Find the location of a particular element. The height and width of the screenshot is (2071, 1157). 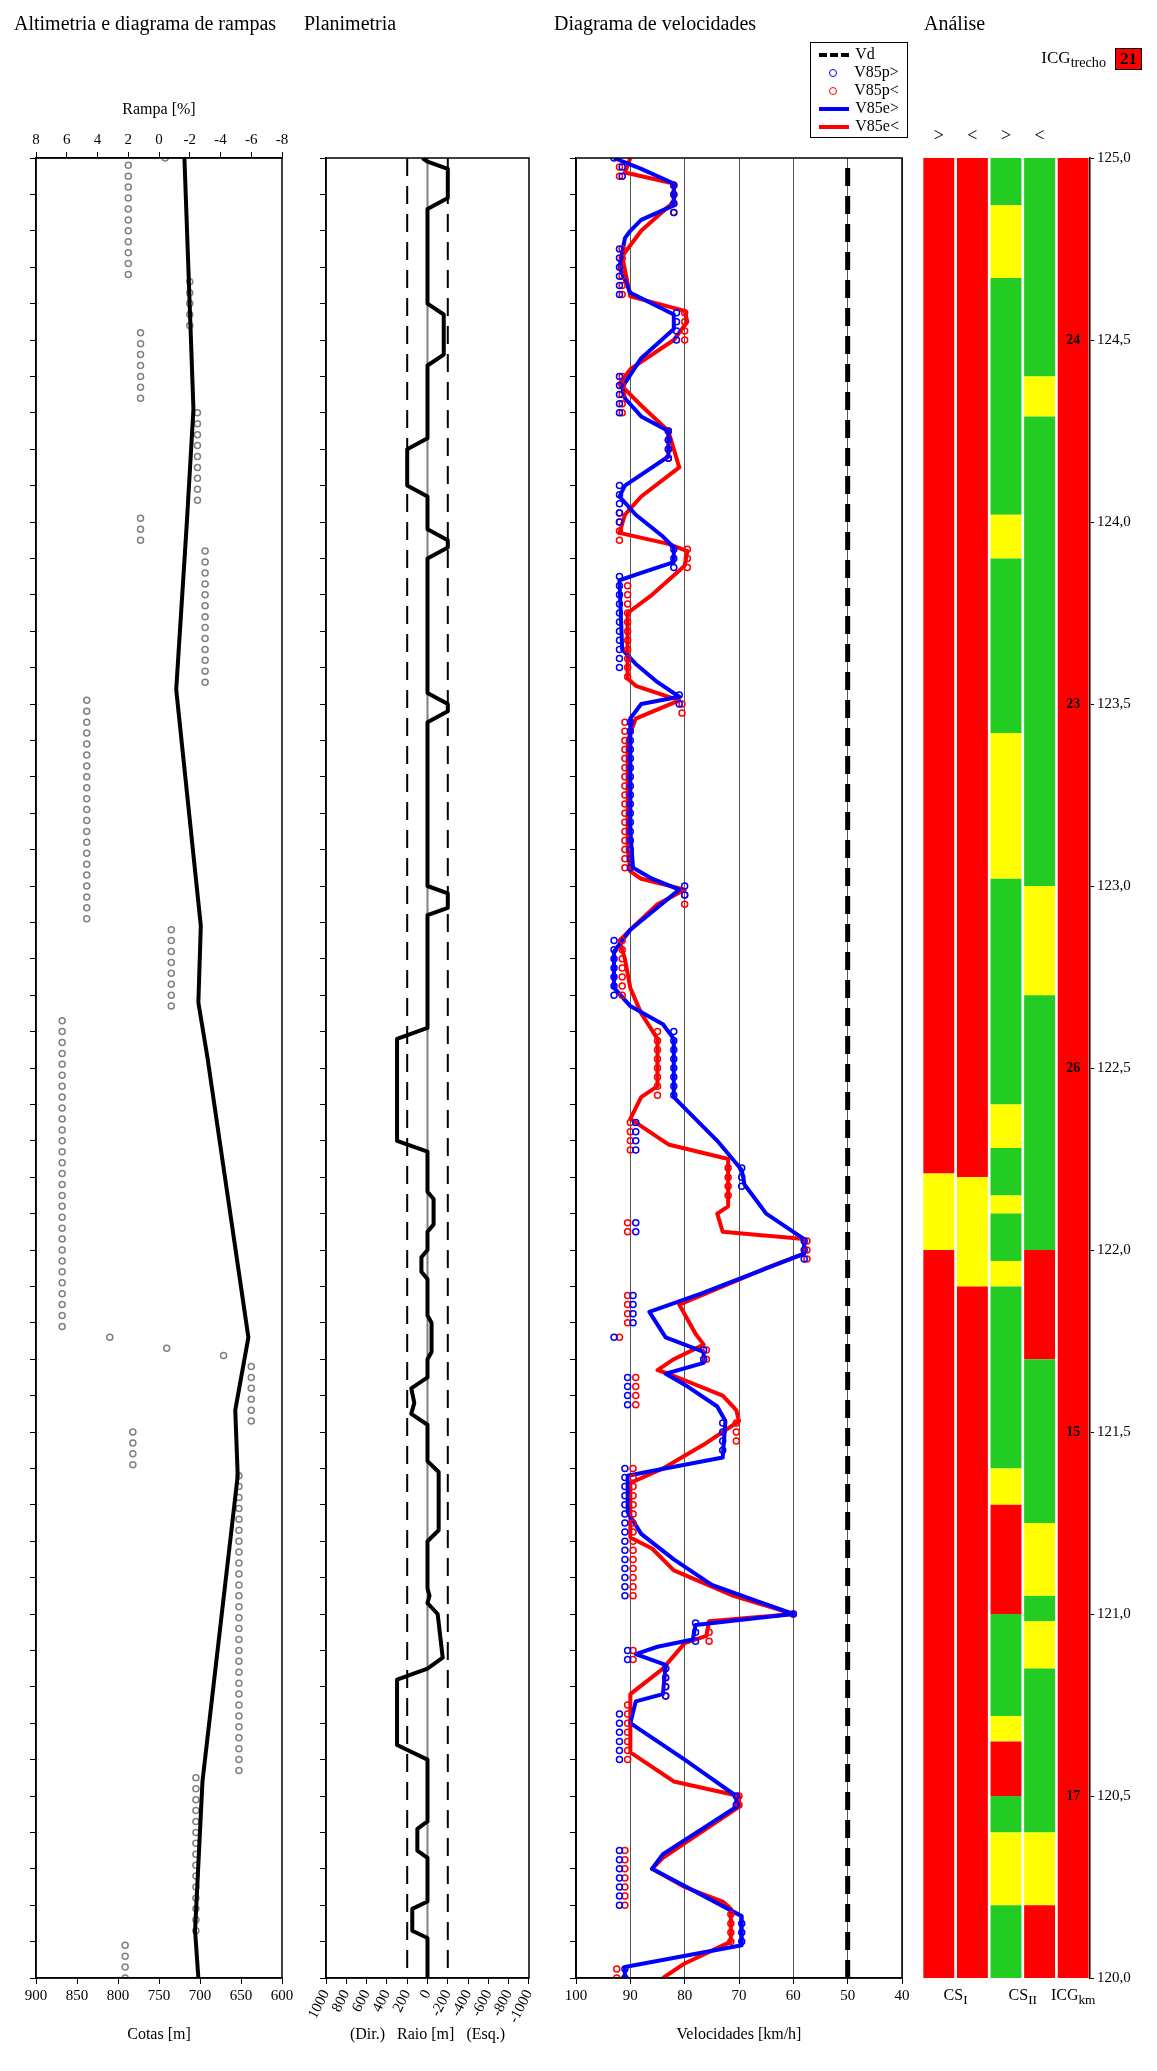

y-tick-label: 124,0 is located at coordinates (1114, 520).